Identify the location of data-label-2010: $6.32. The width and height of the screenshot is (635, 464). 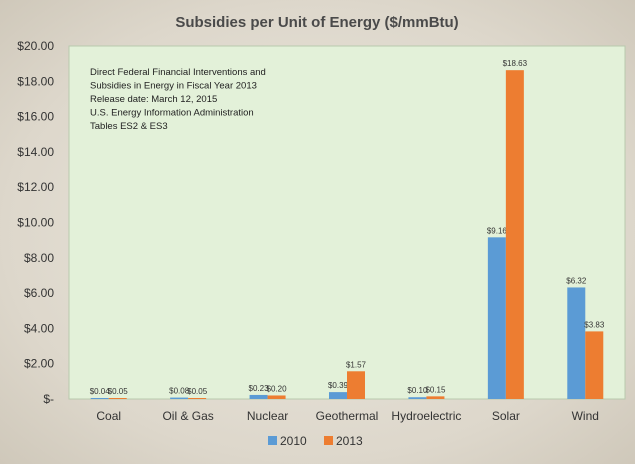
(576, 280).